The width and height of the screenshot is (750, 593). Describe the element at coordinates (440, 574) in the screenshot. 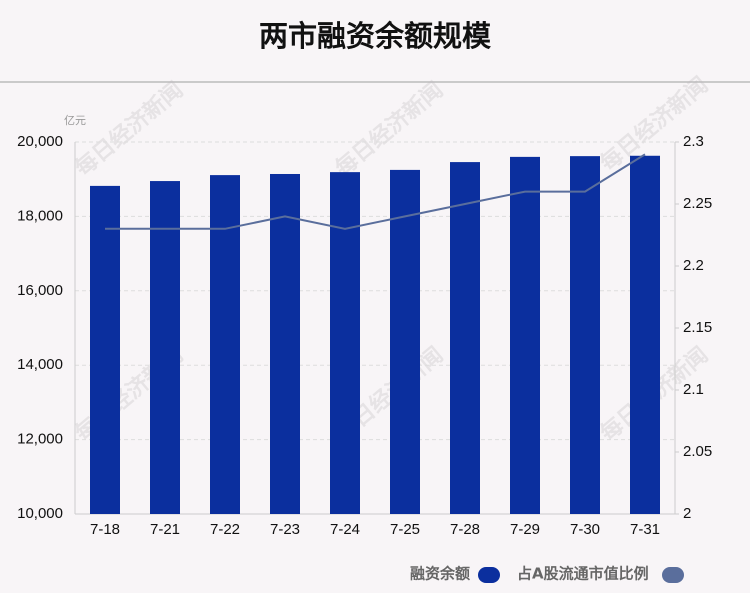

I see `legend-label: 融资余额` at that location.